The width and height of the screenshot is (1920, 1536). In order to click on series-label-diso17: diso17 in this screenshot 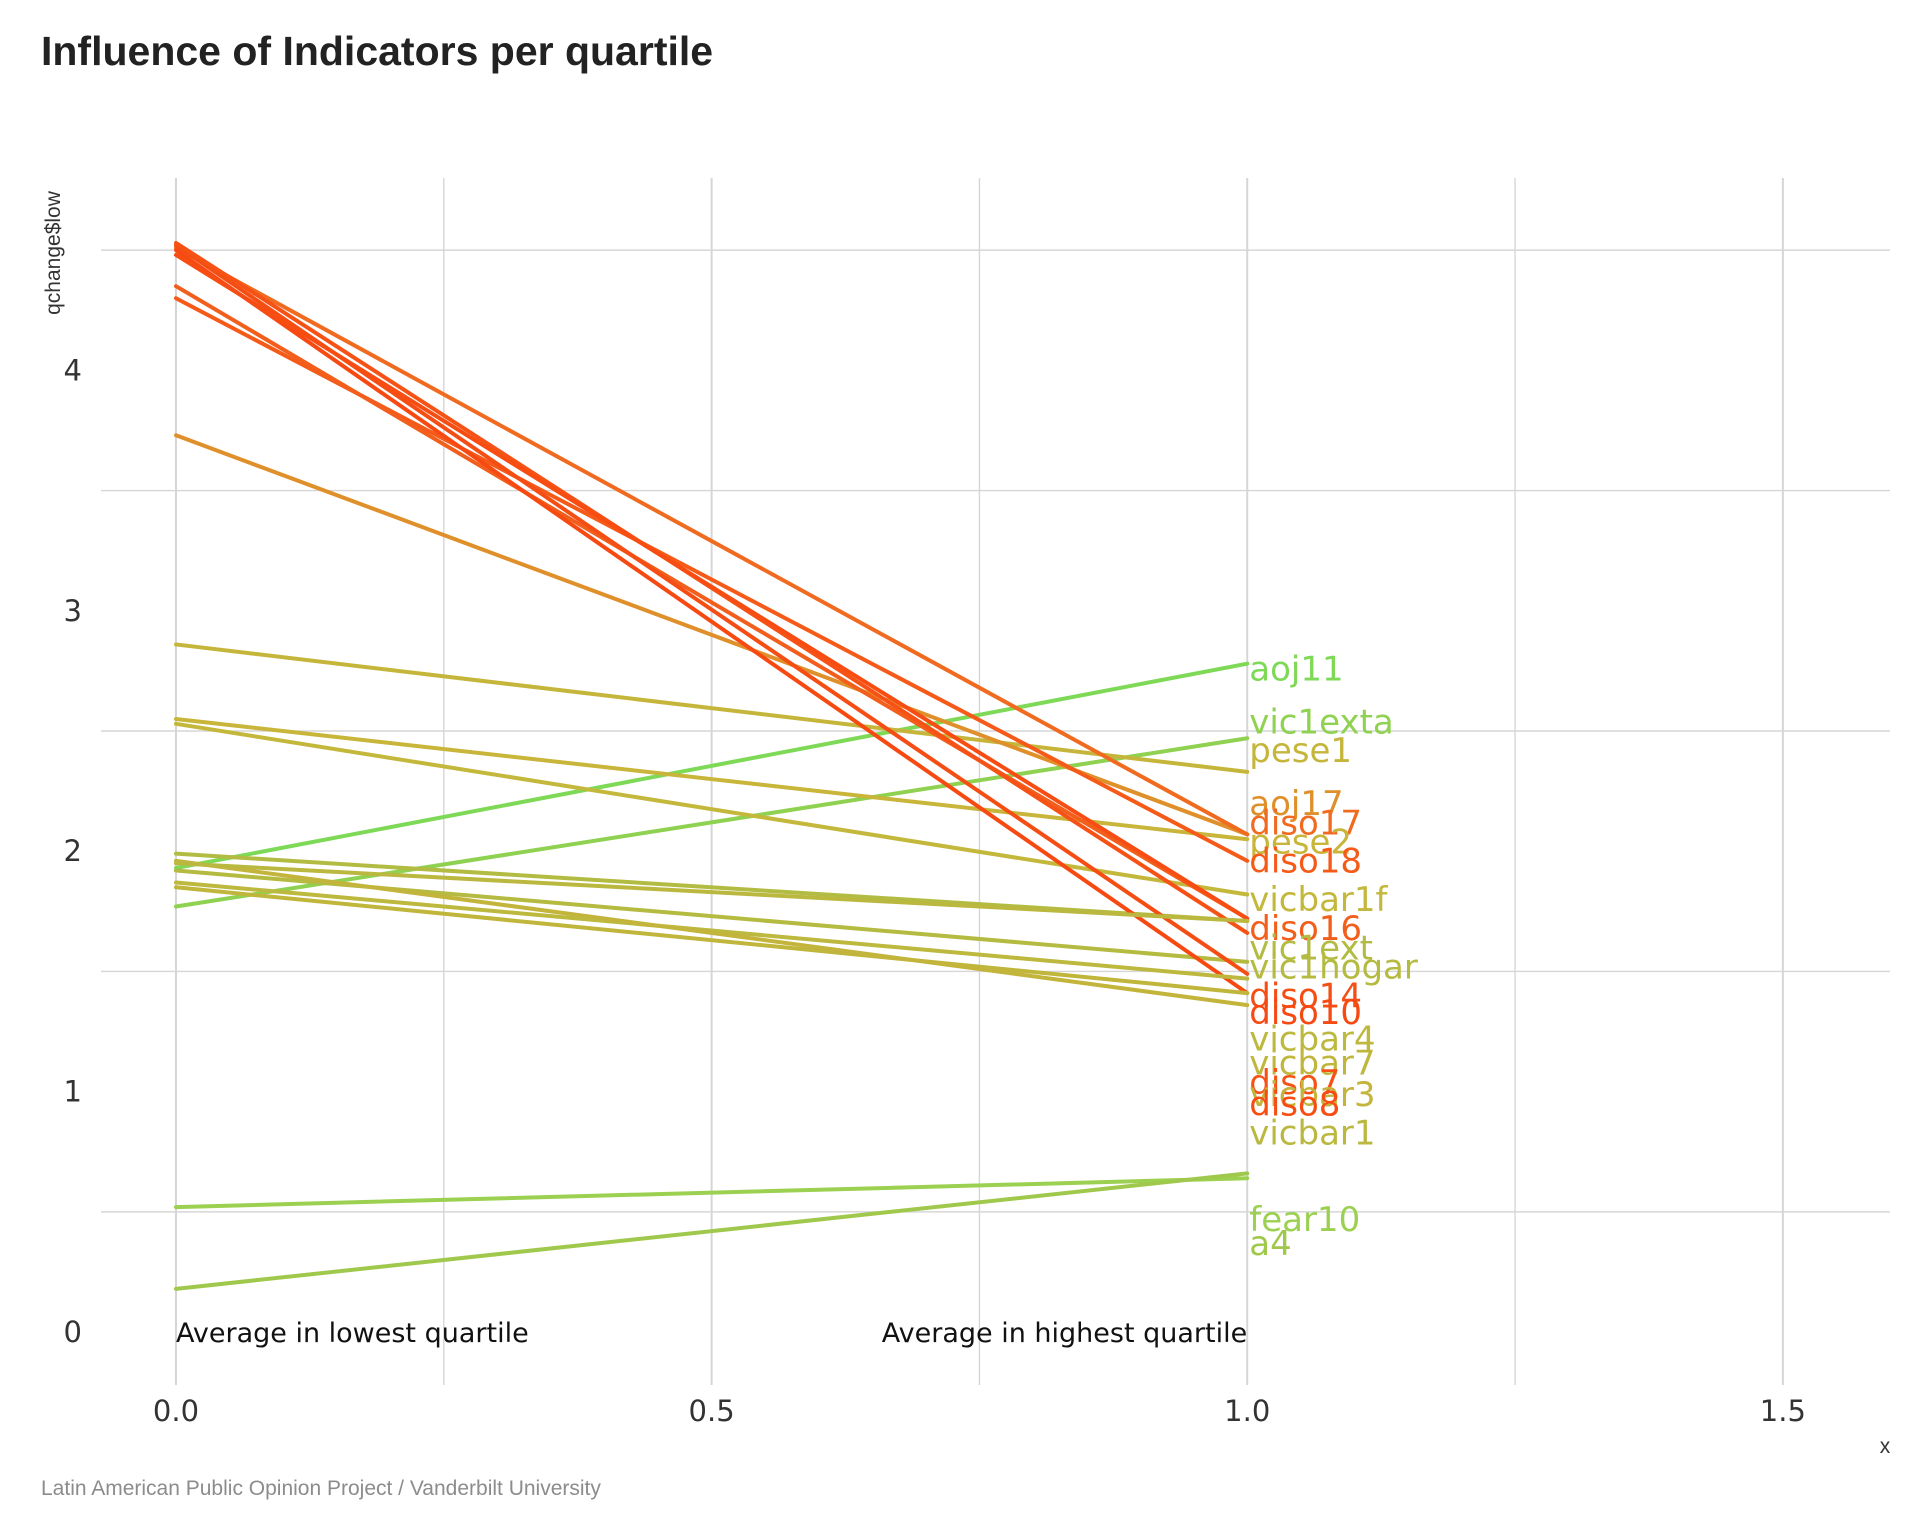, I will do `click(1305, 823)`.